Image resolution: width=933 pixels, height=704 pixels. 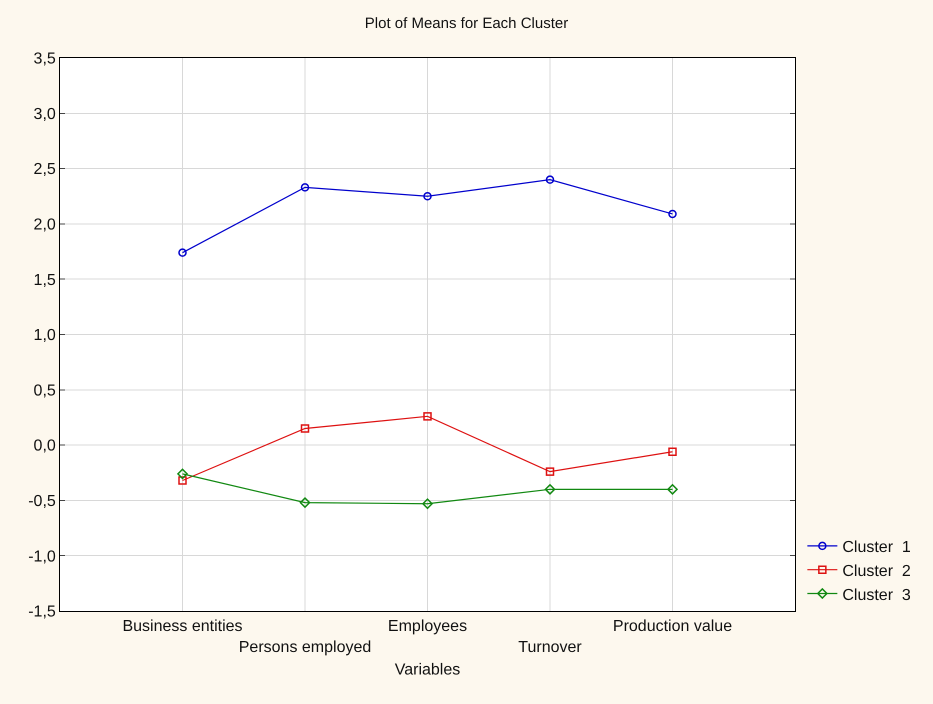 What do you see at coordinates (45, 225) in the screenshot?
I see `y-tick-label: 2,0` at bounding box center [45, 225].